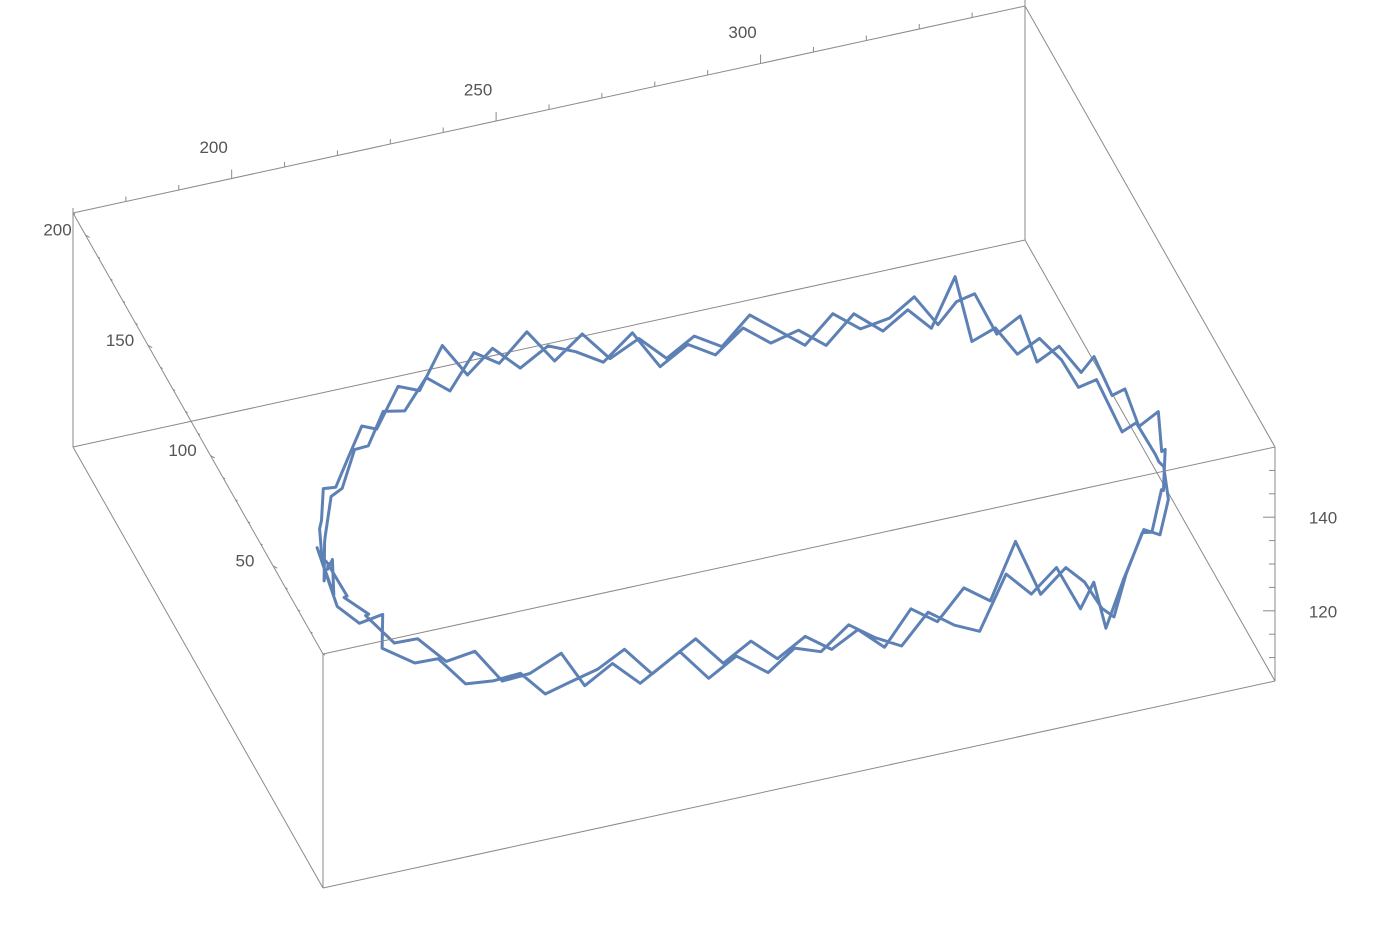  What do you see at coordinates (1323, 518) in the screenshot?
I see `z-tick-label-140: 140` at bounding box center [1323, 518].